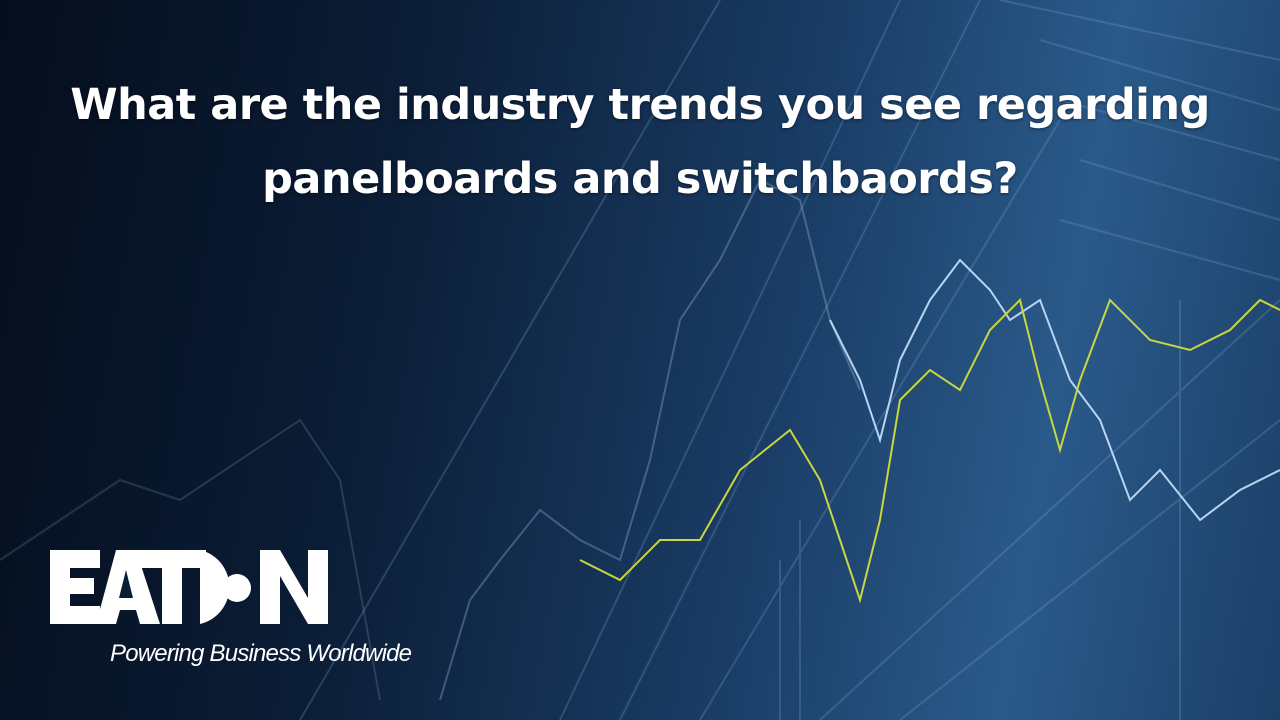 This screenshot has height=720, width=1280. I want to click on trend-line-faint-left, so click(190, 559).